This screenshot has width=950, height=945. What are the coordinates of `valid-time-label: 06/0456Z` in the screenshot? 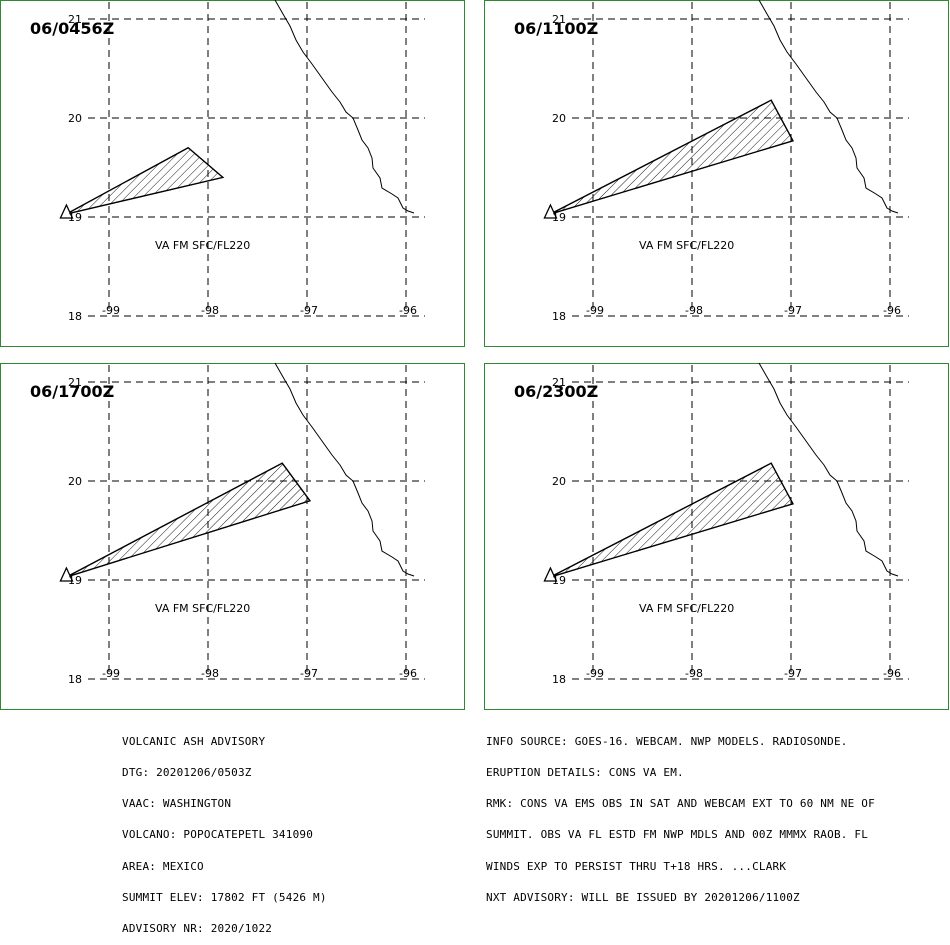 It's located at (72, 28).